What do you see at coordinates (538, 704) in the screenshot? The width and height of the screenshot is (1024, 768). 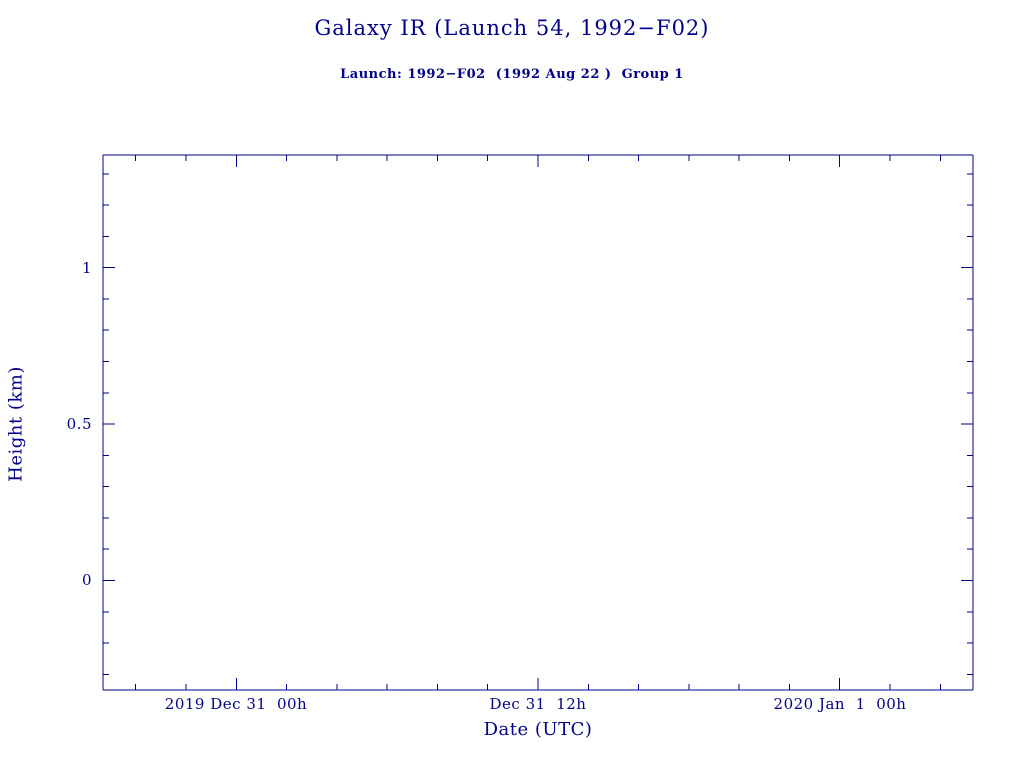 I see `x-tick-label-dec31-12h: Dec 31 12h` at bounding box center [538, 704].